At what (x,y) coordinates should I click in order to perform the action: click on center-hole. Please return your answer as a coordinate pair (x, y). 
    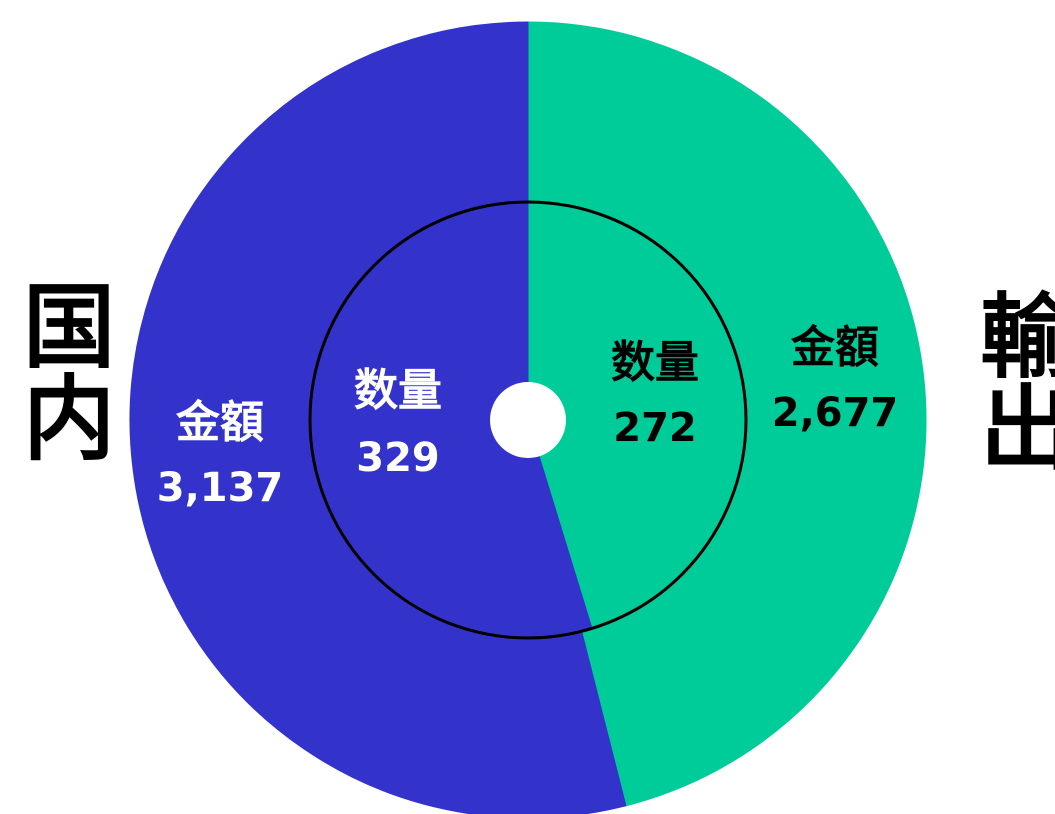
    Looking at the image, I should click on (528, 420).